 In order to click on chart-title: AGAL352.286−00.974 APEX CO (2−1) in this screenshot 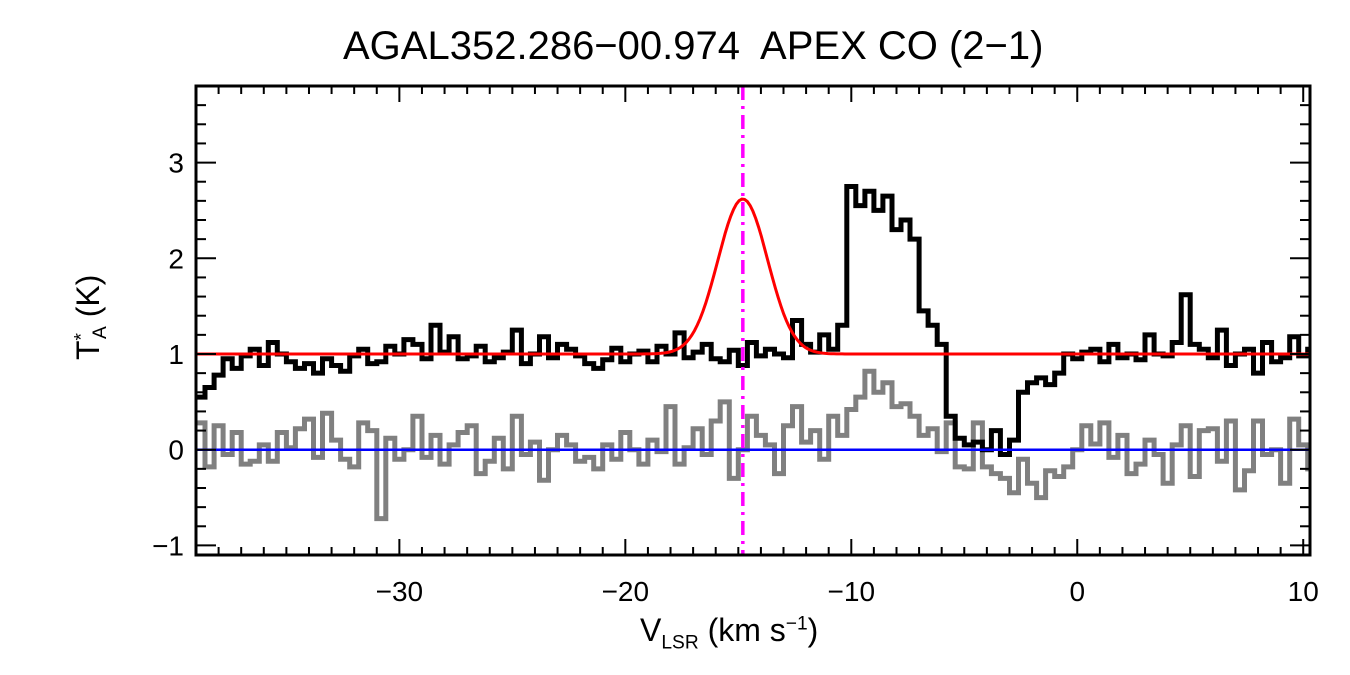, I will do `click(693, 46)`.